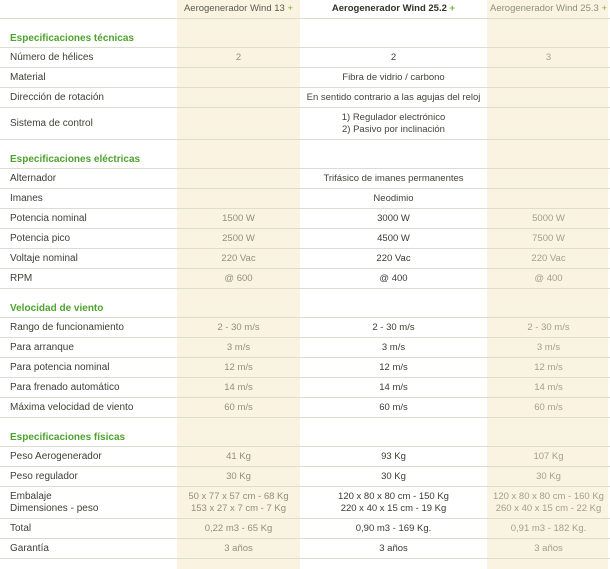 This screenshot has height=569, width=610. Describe the element at coordinates (21, 528) in the screenshot. I see `row-label: Total` at that location.